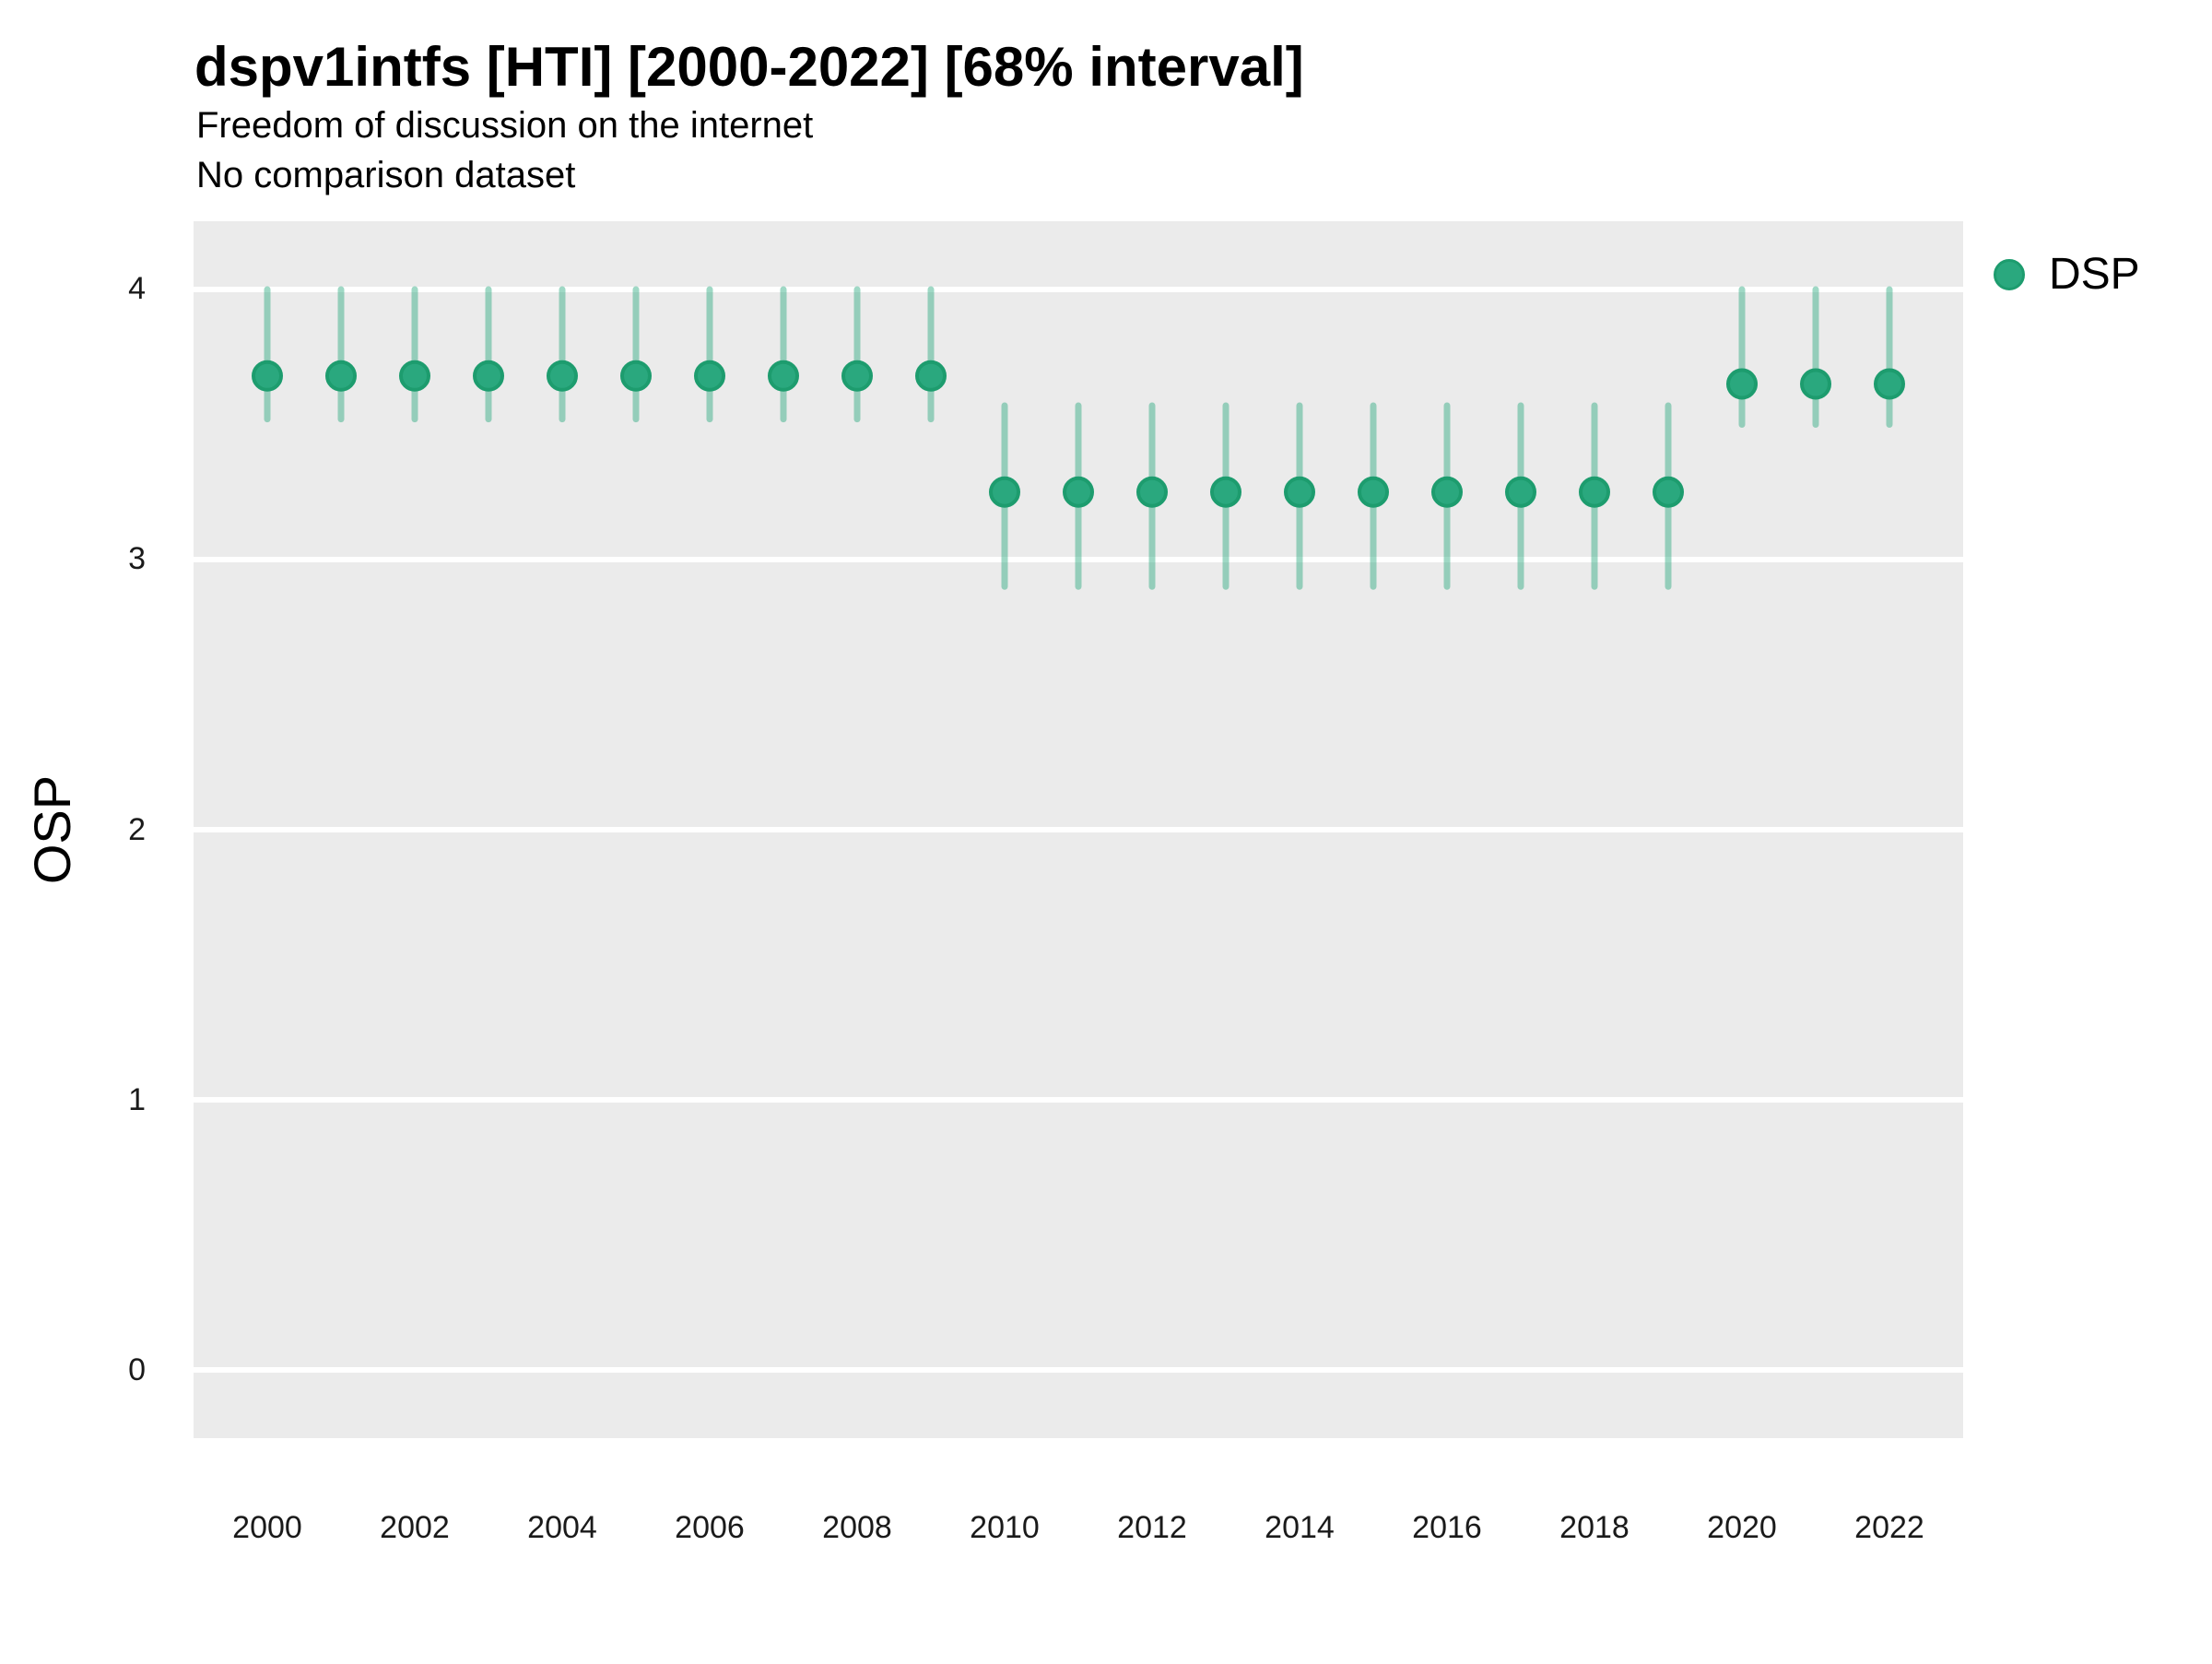  What do you see at coordinates (1815, 384) in the screenshot?
I see `point-marker-2021` at bounding box center [1815, 384].